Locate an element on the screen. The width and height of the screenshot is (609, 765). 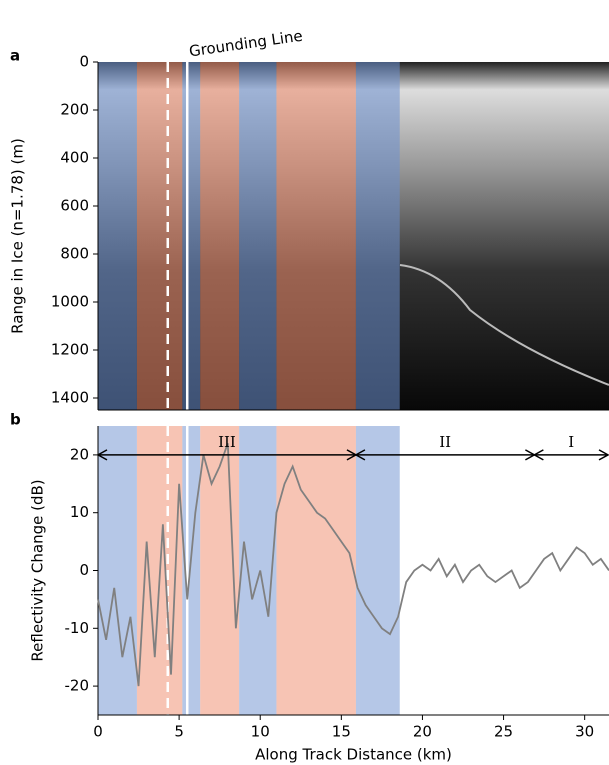
y-axis-label: Reflectivity Change (dB) is located at coordinates (38, 570).